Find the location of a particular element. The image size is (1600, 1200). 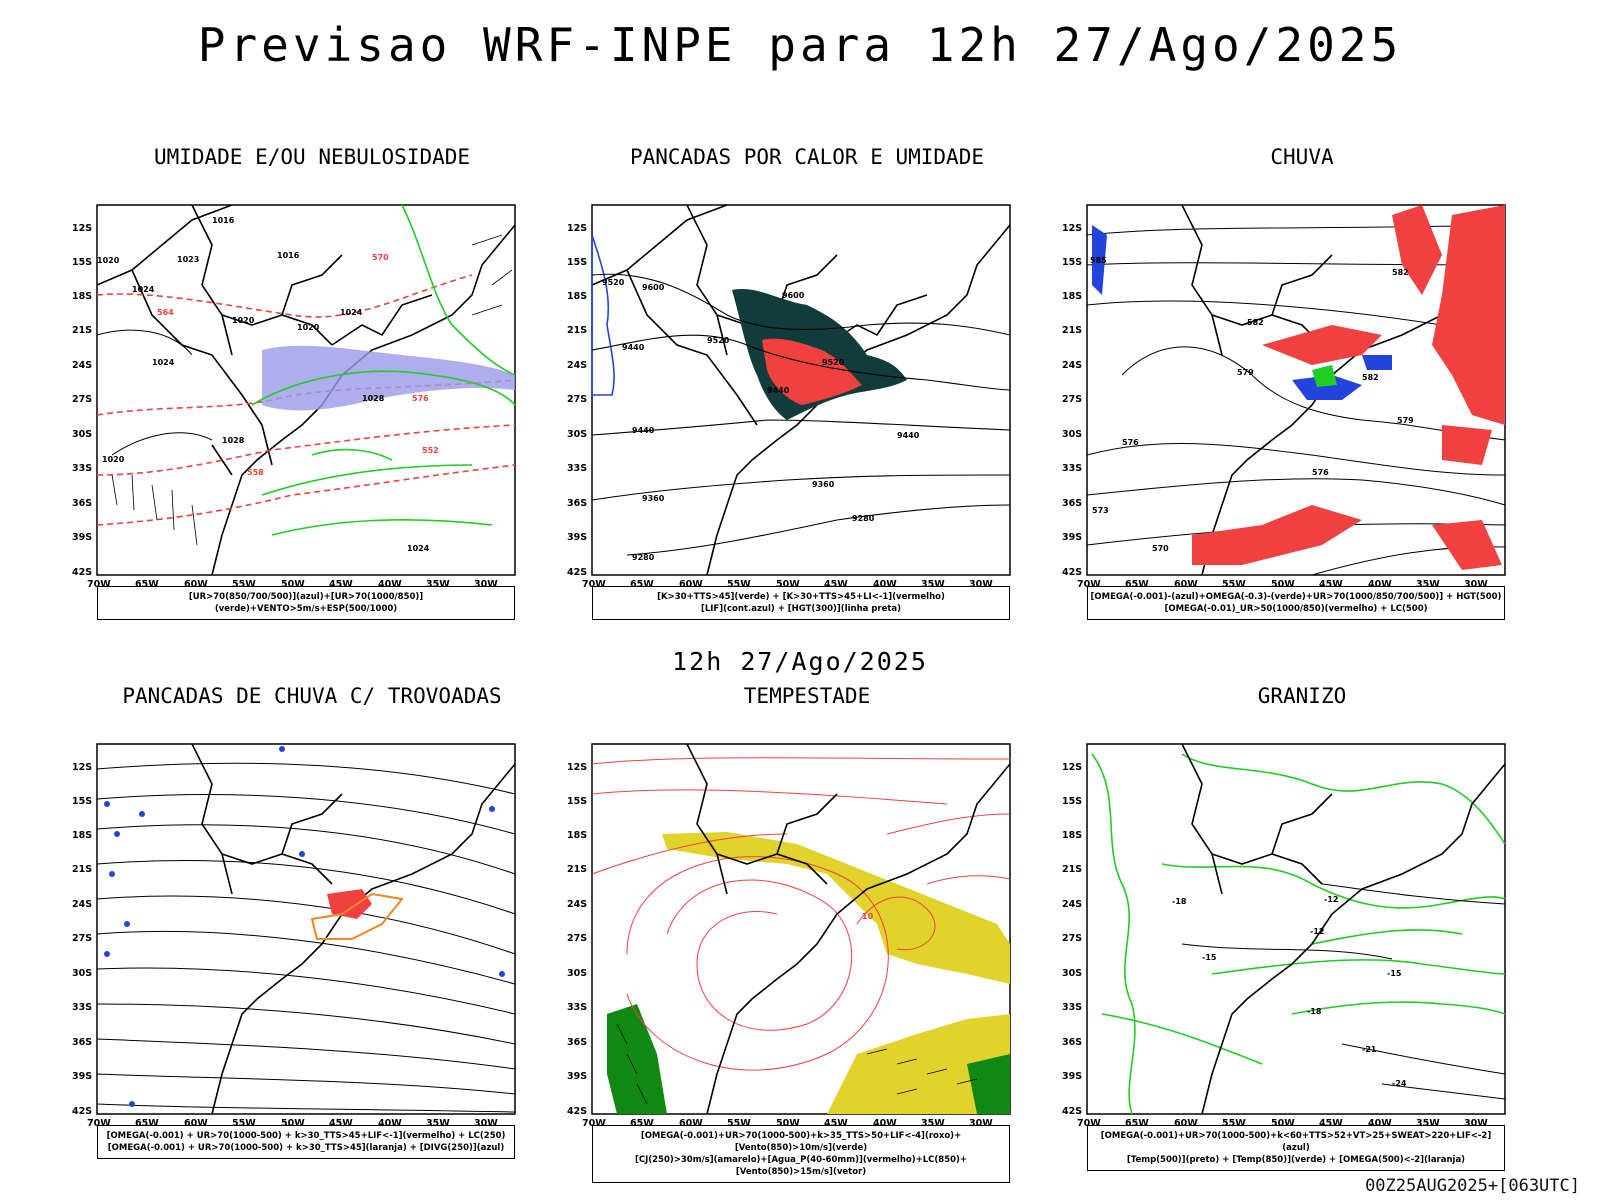

blue-divergence is located at coordinates (304, 926).